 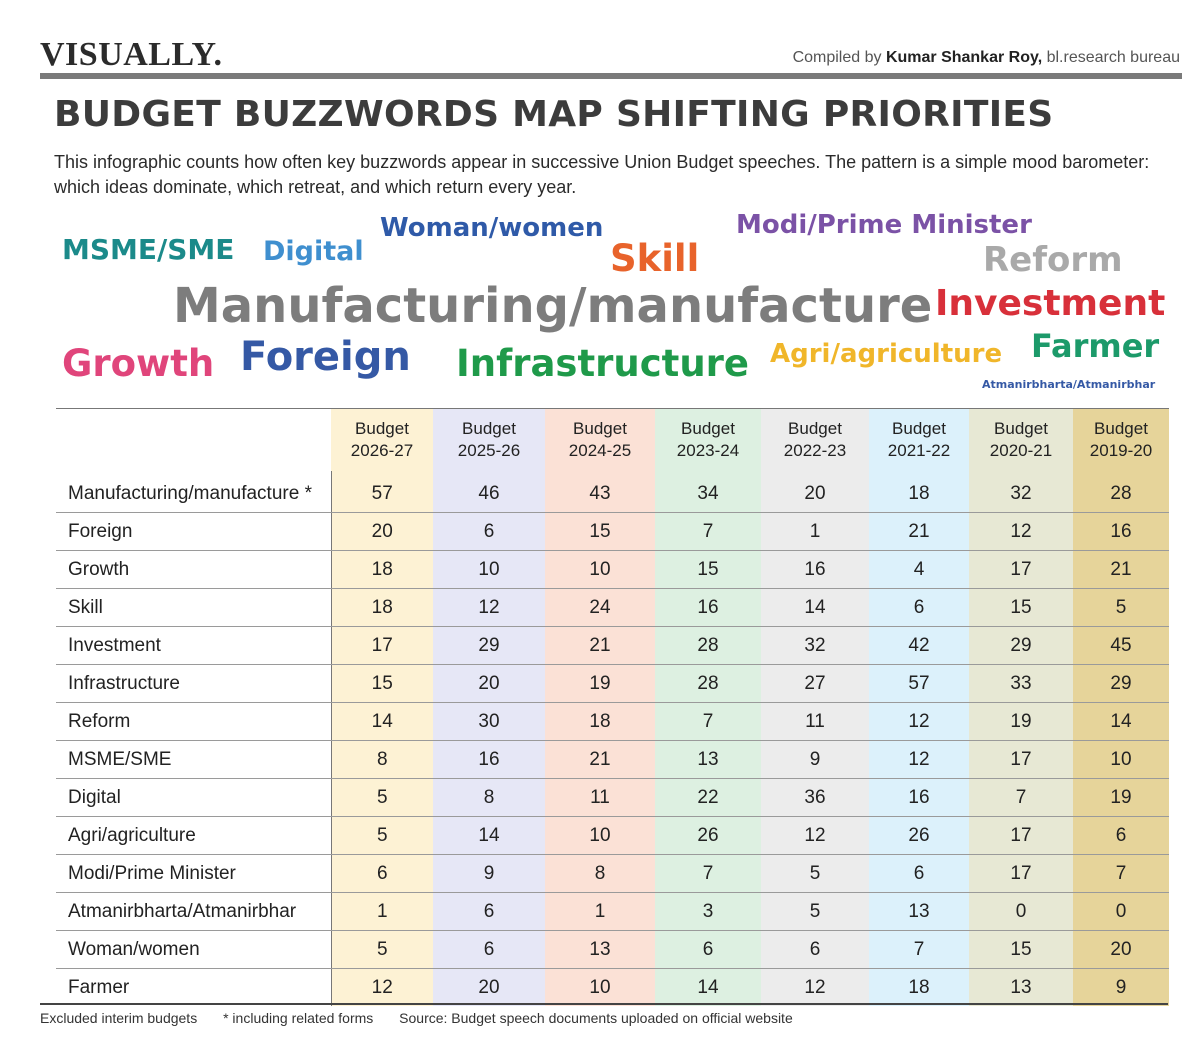 What do you see at coordinates (839, 57) in the screenshot?
I see `credit-prefix: Compiled by` at bounding box center [839, 57].